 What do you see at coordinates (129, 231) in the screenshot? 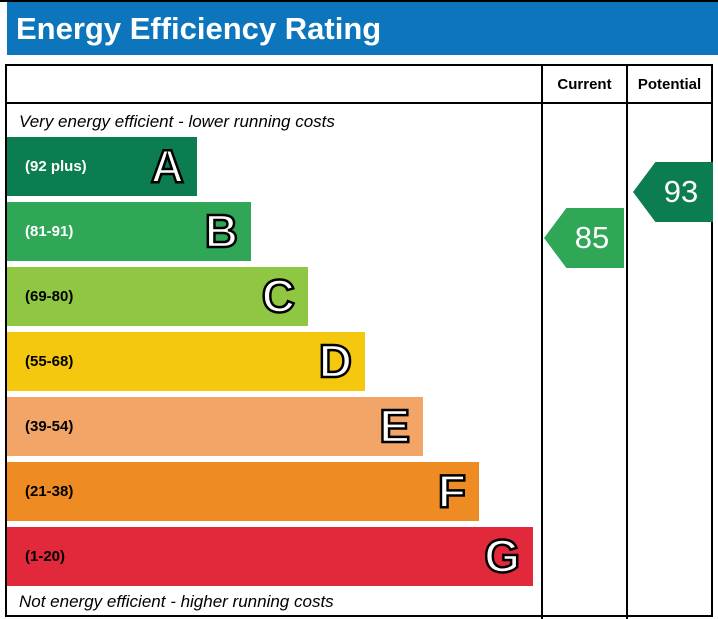
I see `rating-band: (81-91) B` at bounding box center [129, 231].